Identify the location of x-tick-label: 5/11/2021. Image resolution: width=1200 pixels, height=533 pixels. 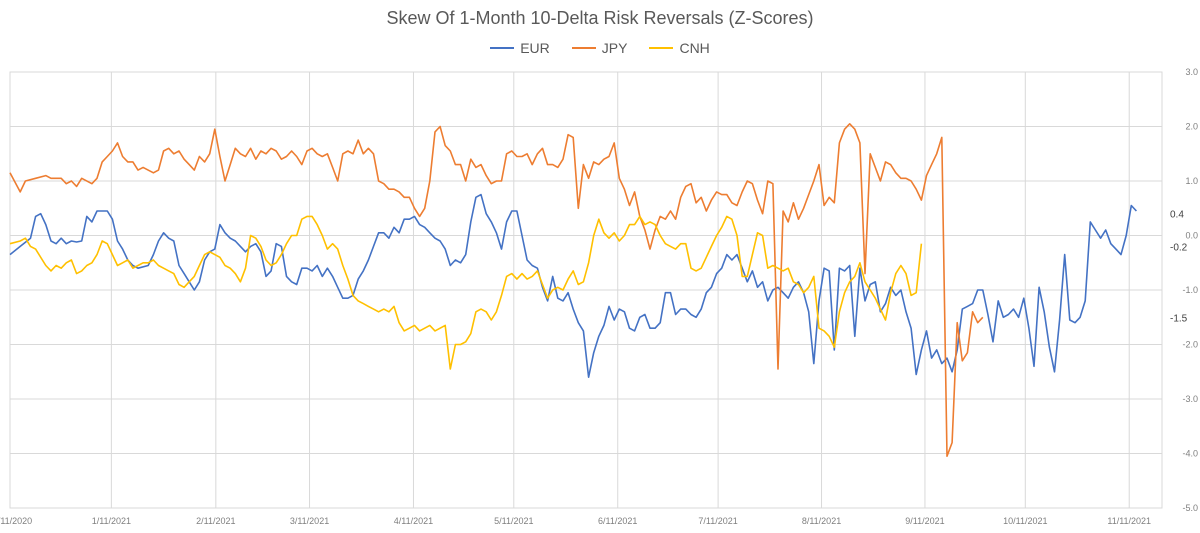
(513, 521).